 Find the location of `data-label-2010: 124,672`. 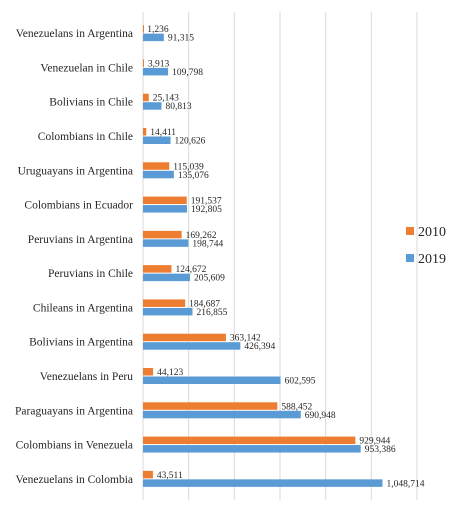

data-label-2010: 124,672 is located at coordinates (190, 270).